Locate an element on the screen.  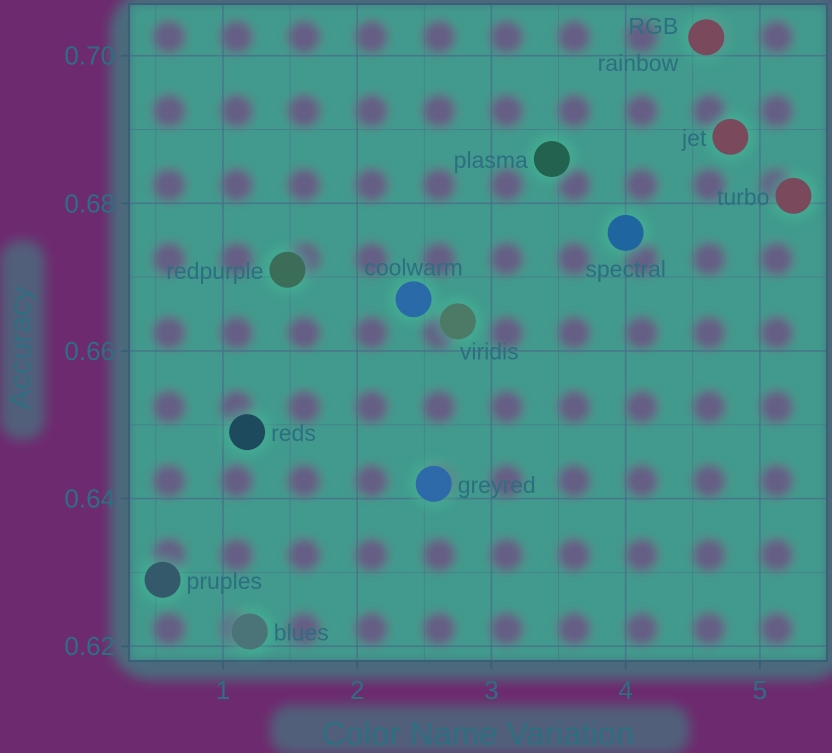
point-label: jet is located at coordinates (694, 138).